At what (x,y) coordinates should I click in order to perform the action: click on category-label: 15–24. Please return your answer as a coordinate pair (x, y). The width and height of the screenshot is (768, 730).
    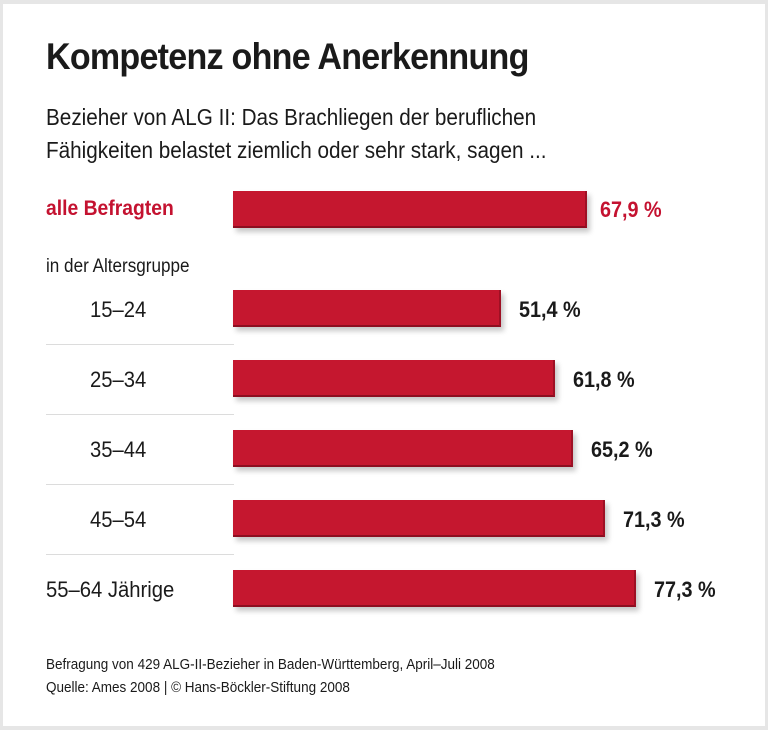
    Looking at the image, I should click on (118, 309).